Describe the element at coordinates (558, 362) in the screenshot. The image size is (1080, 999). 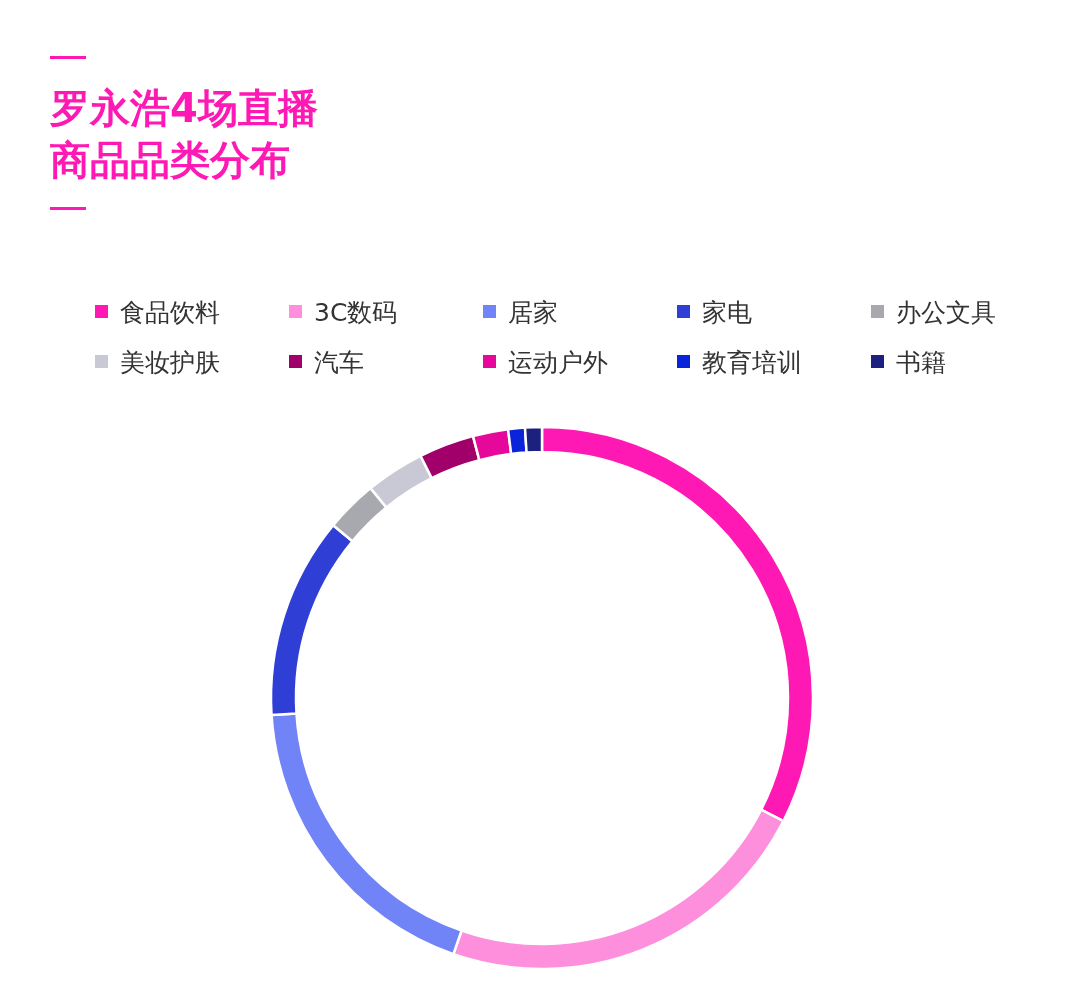
I see `legend-label: 运动户外` at that location.